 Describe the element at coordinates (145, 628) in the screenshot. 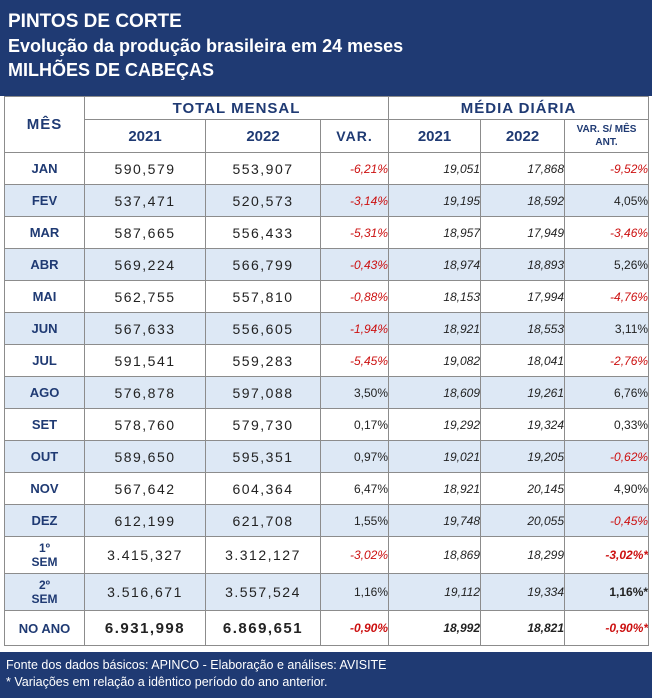

I see `total-2021: 6.931,998` at that location.